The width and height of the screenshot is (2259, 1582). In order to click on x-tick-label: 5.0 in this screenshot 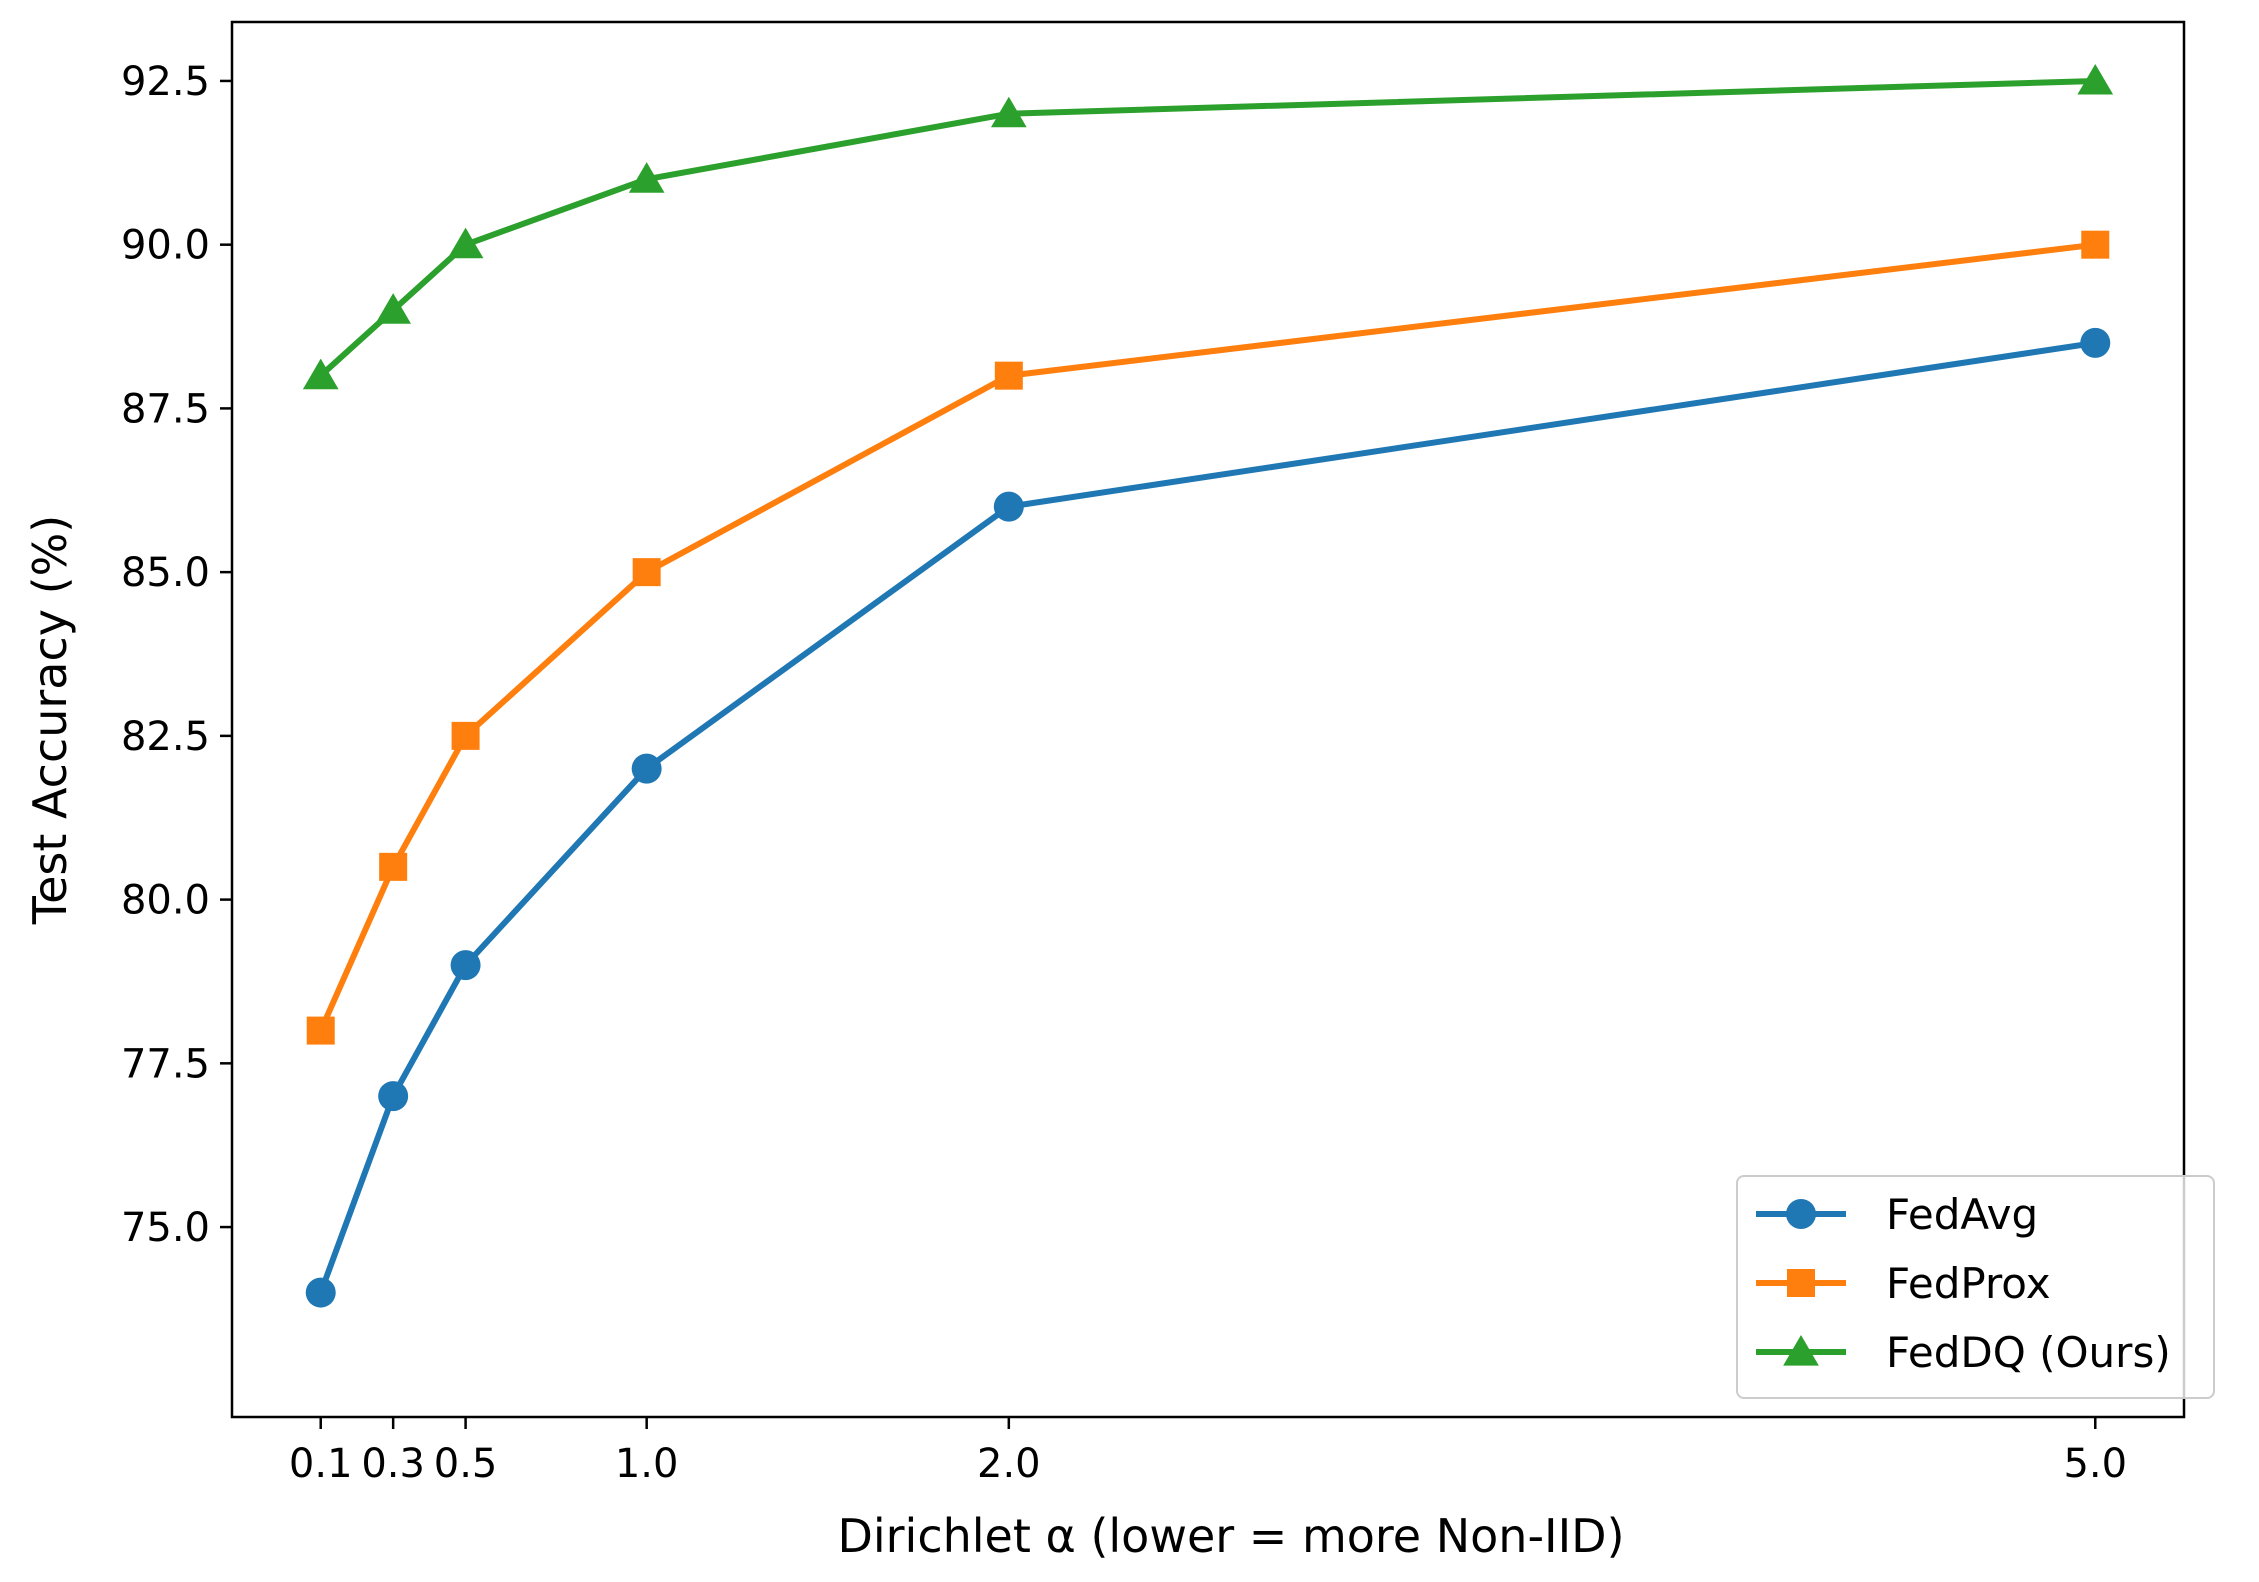, I will do `click(2095, 1464)`.